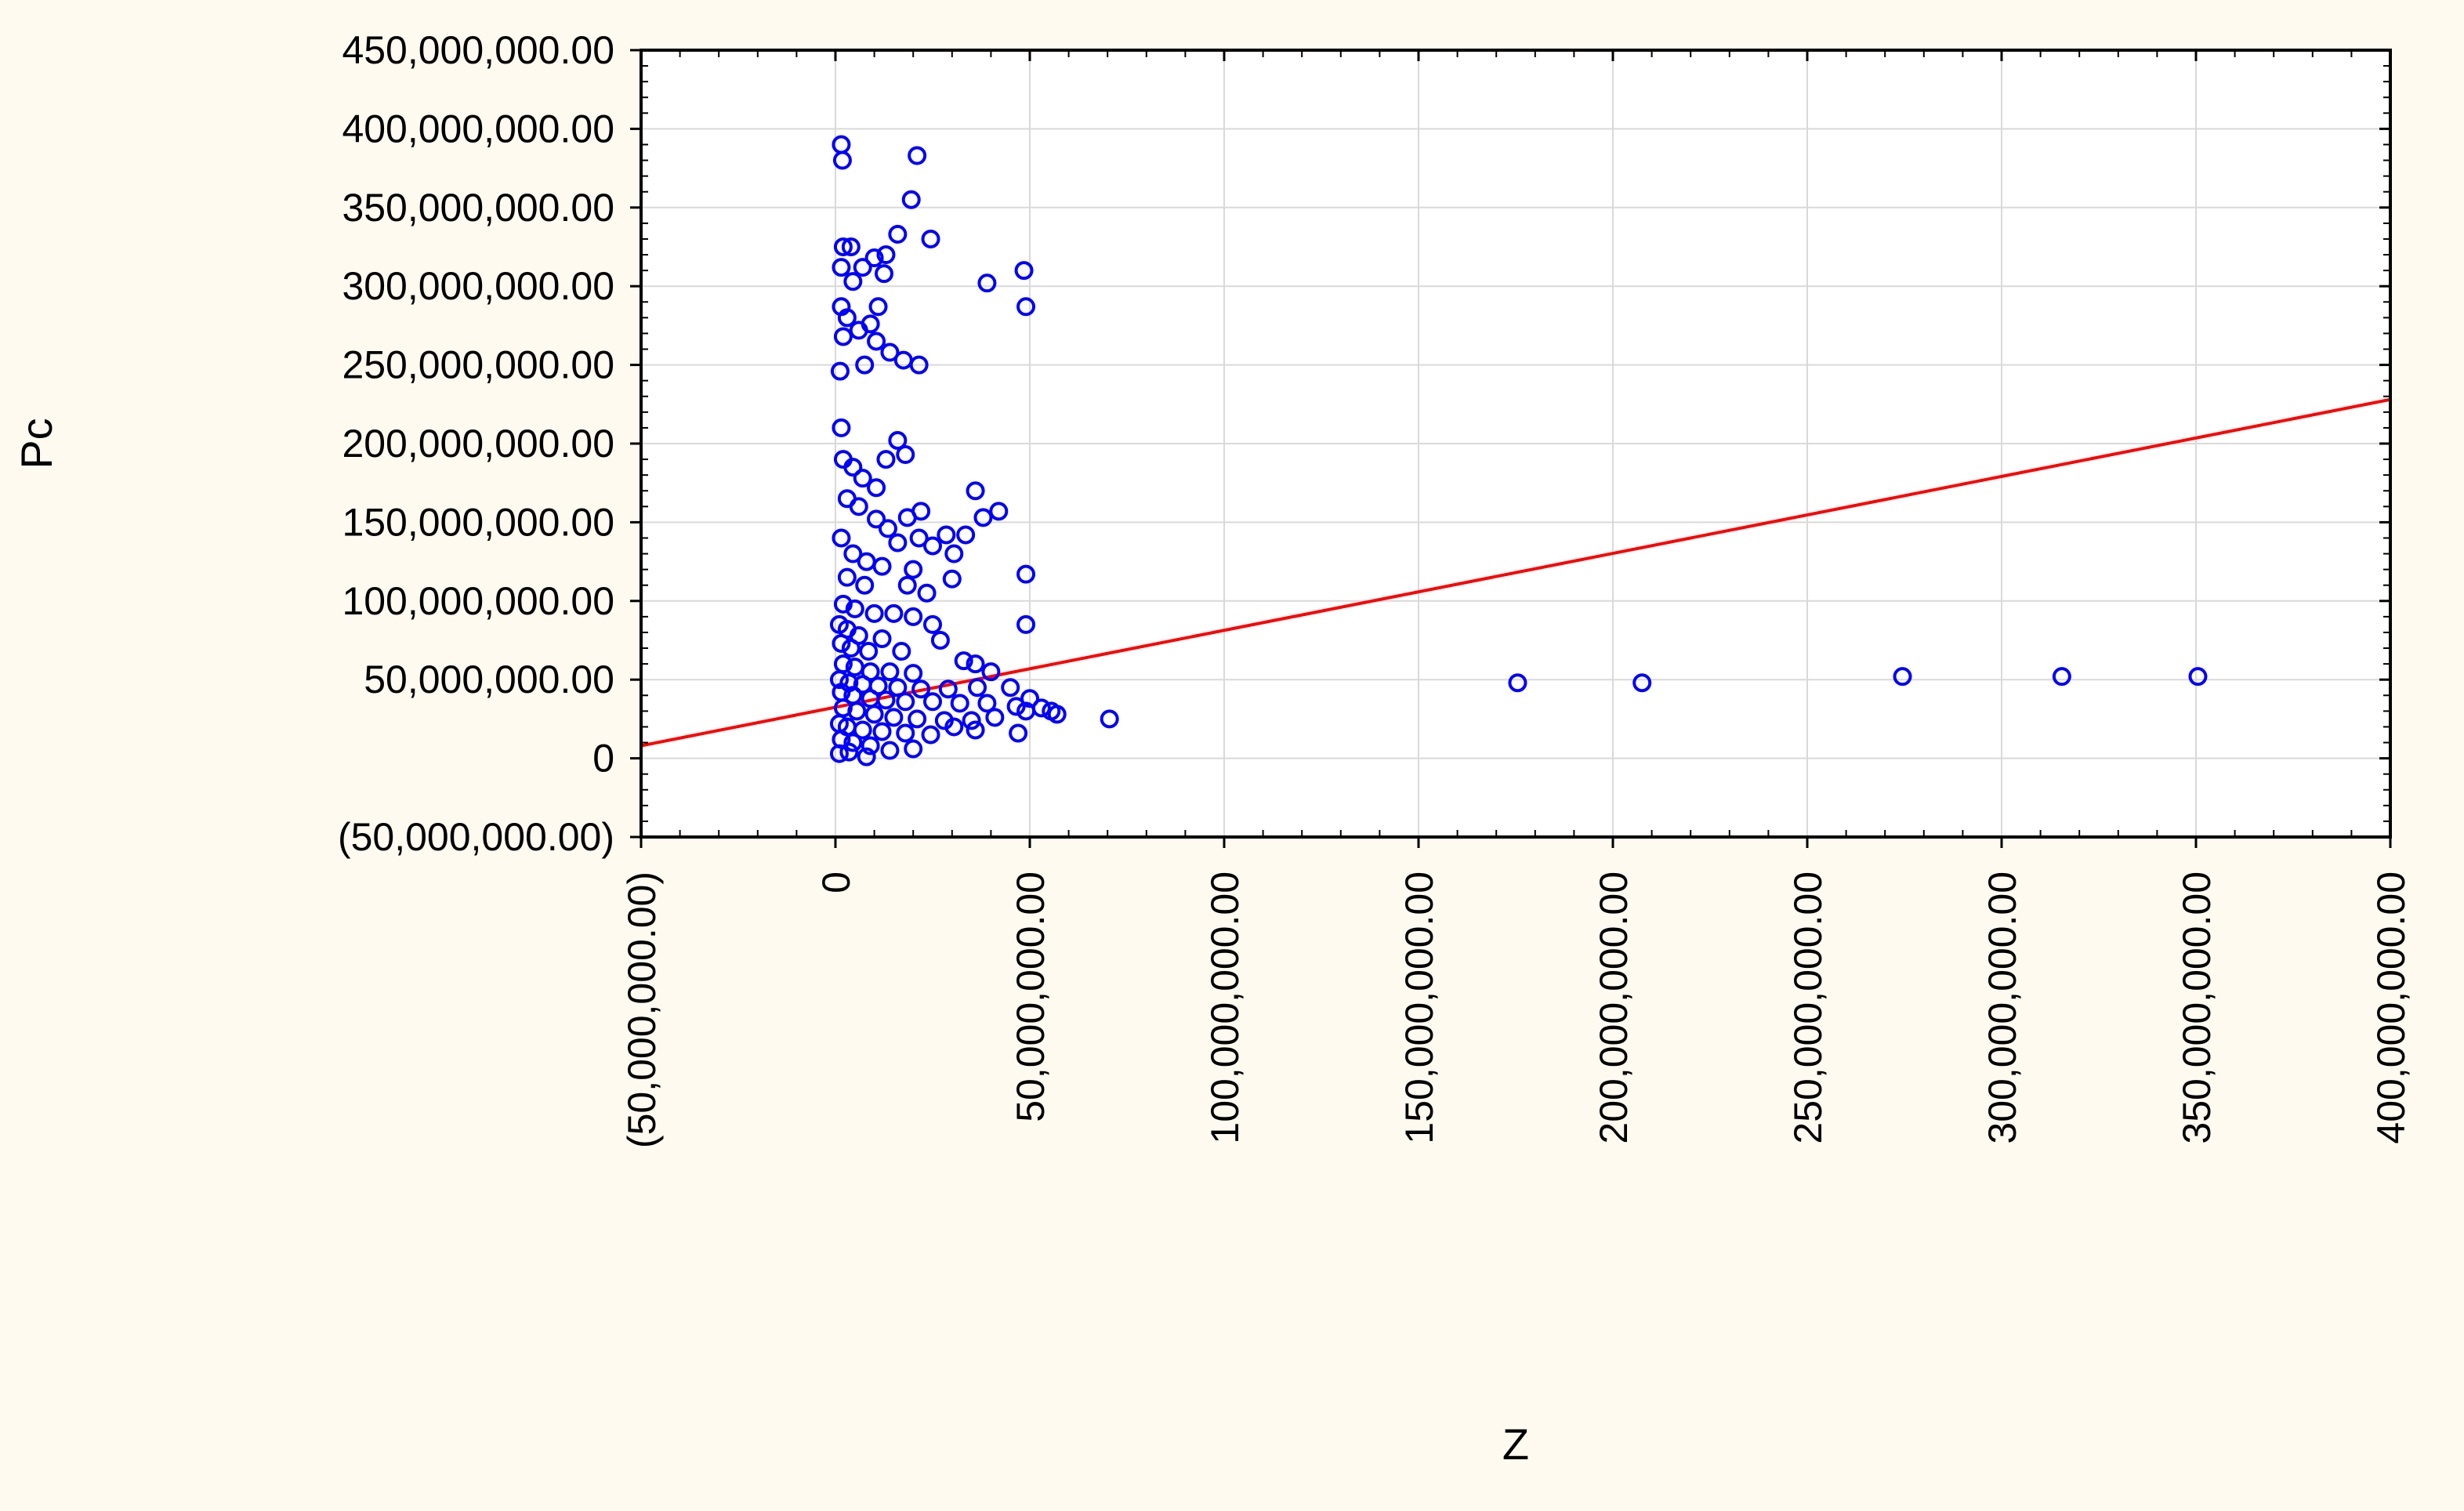 This screenshot has width=2464, height=1511. What do you see at coordinates (478, 128) in the screenshot?
I see `y-tick-label: 400,000,000.00` at bounding box center [478, 128].